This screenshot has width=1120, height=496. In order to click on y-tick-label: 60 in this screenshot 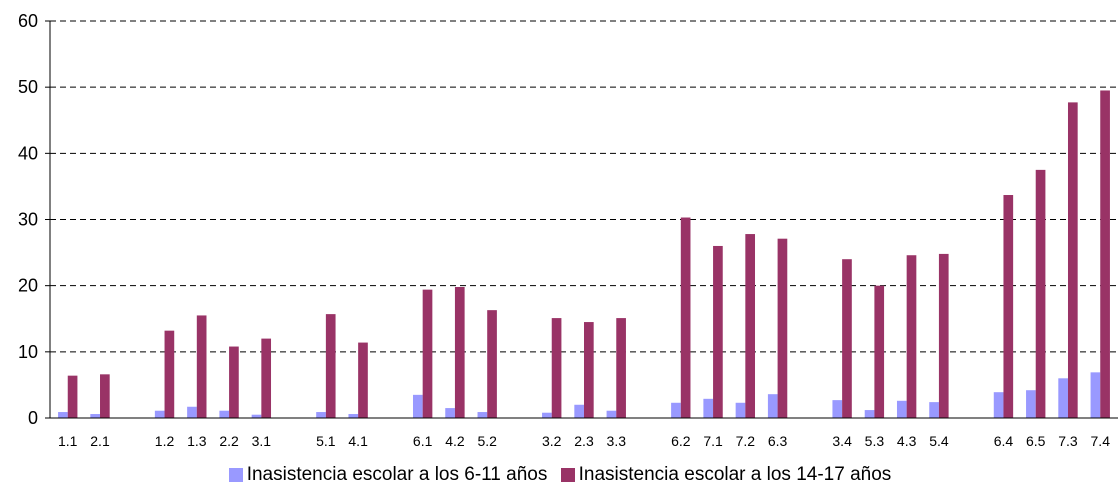, I will do `click(28, 21)`.